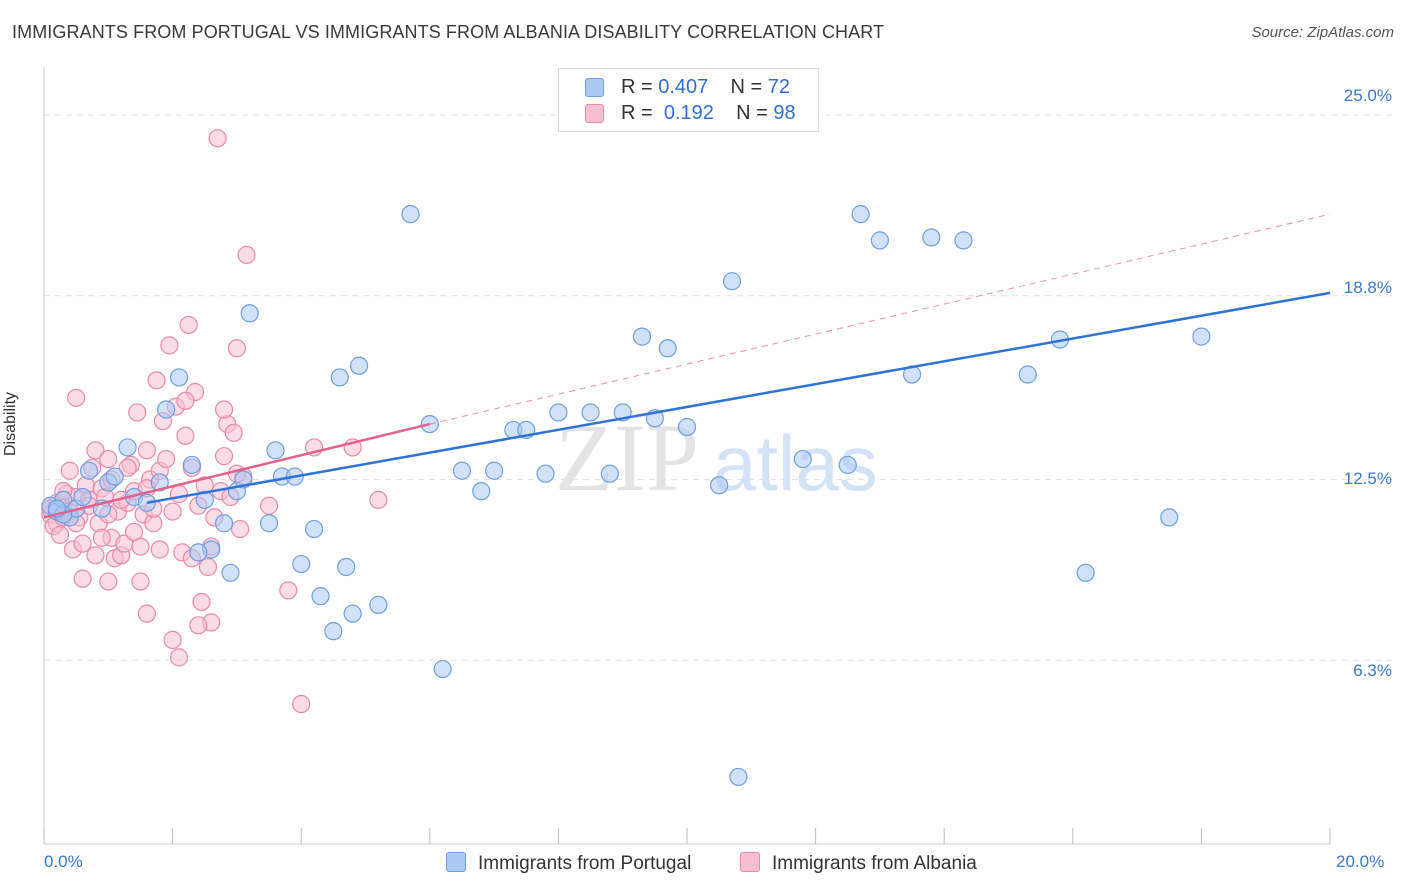 This screenshot has width=1406, height=892. What do you see at coordinates (1367, 478) in the screenshot?
I see `y-tick-label: 12.5%` at bounding box center [1367, 478].